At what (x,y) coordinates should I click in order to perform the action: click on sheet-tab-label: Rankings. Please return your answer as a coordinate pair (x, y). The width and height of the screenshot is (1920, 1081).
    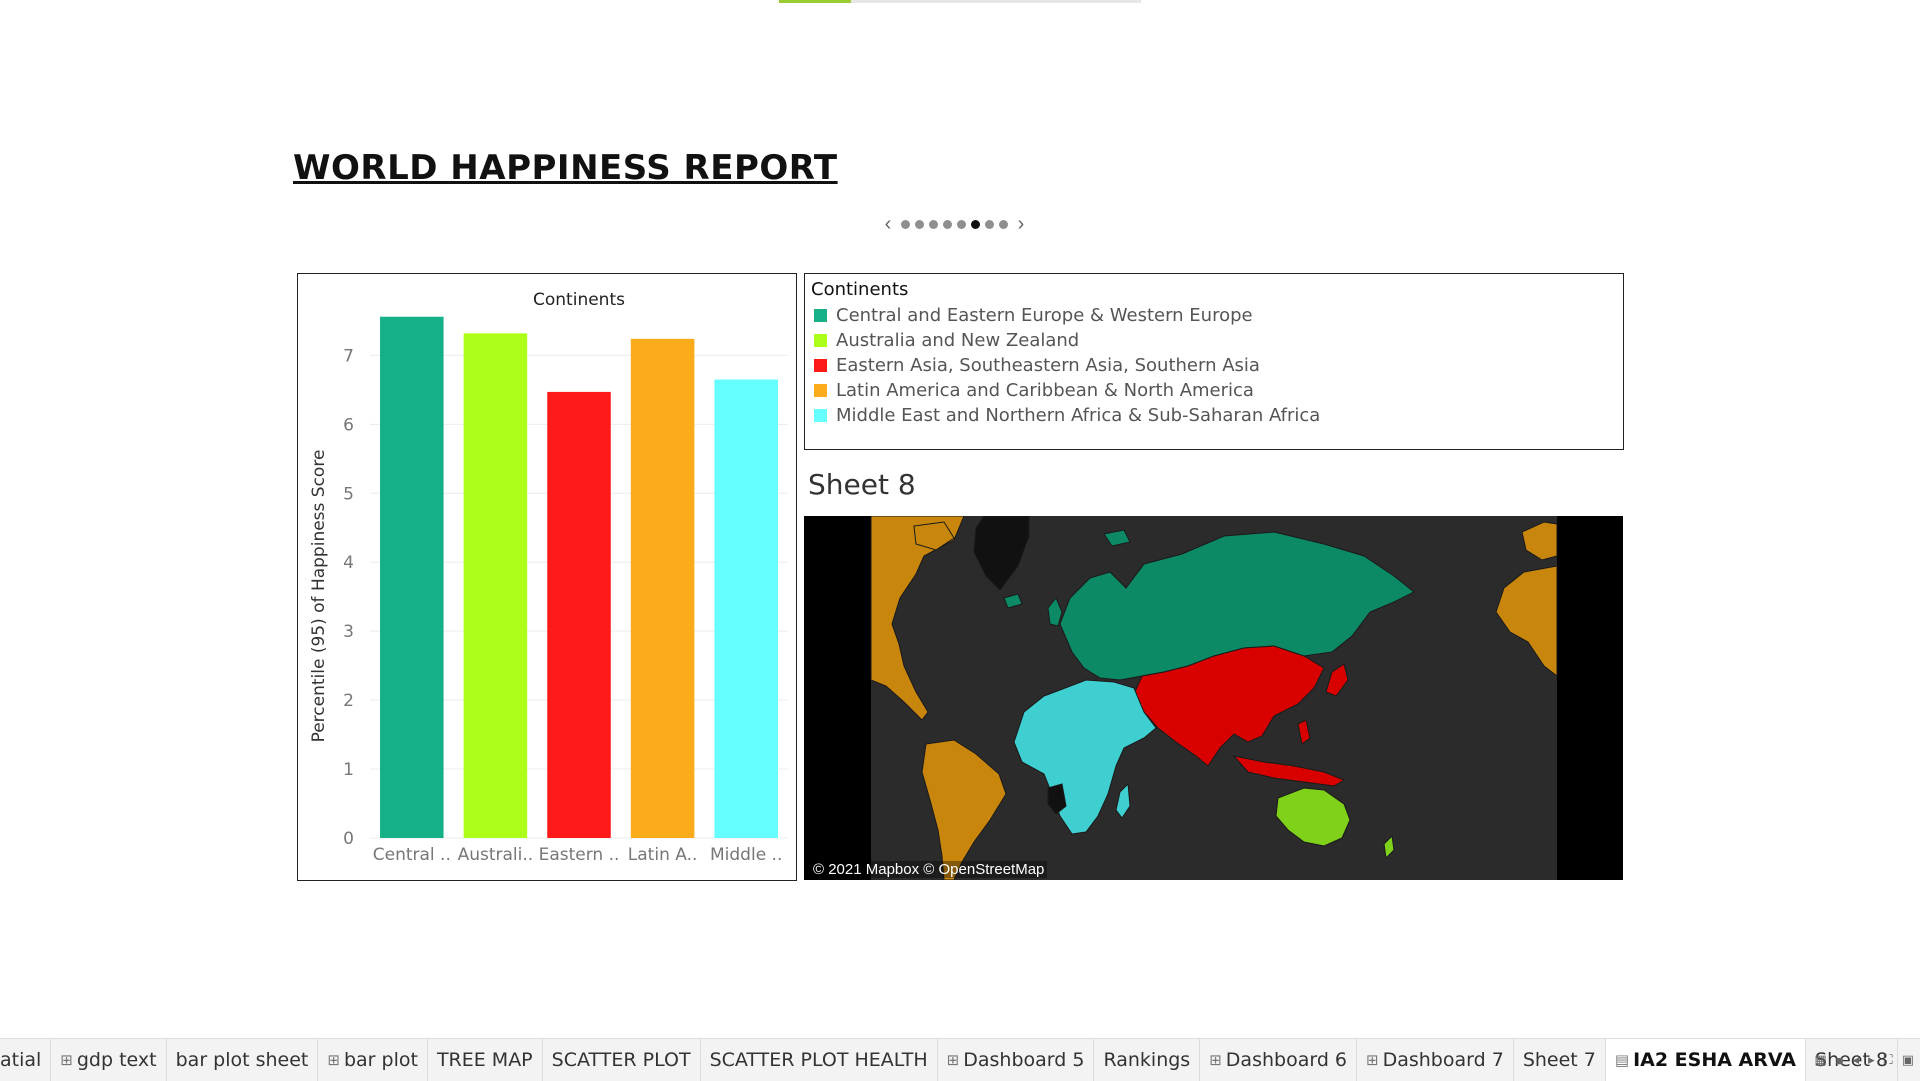
    Looking at the image, I should click on (1147, 1060).